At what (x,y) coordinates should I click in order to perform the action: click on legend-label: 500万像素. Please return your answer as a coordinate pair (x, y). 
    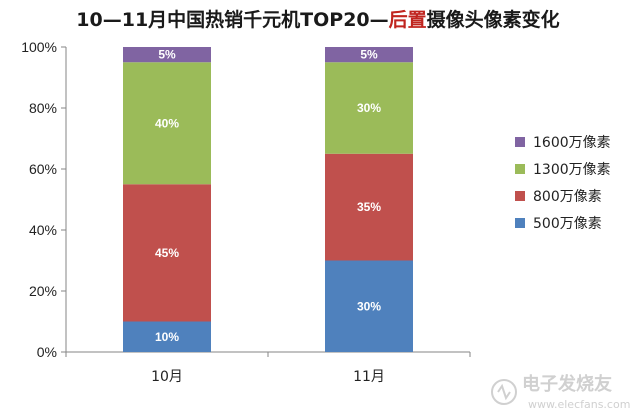
    Looking at the image, I should click on (567, 224).